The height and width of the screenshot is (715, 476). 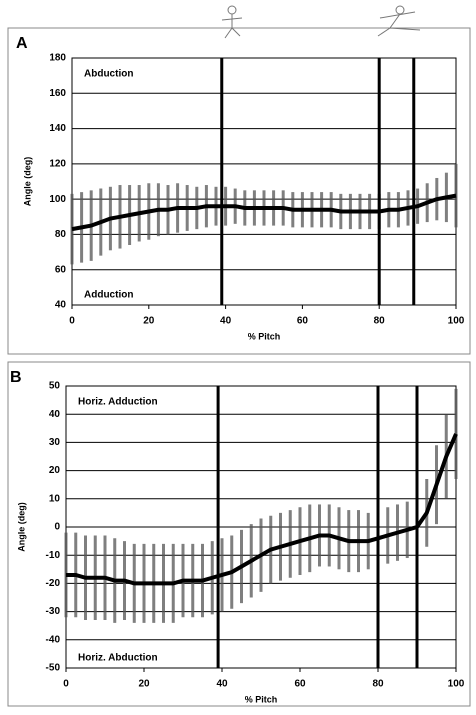 What do you see at coordinates (57, 163) in the screenshot?
I see `y-tick-label: 120` at bounding box center [57, 163].